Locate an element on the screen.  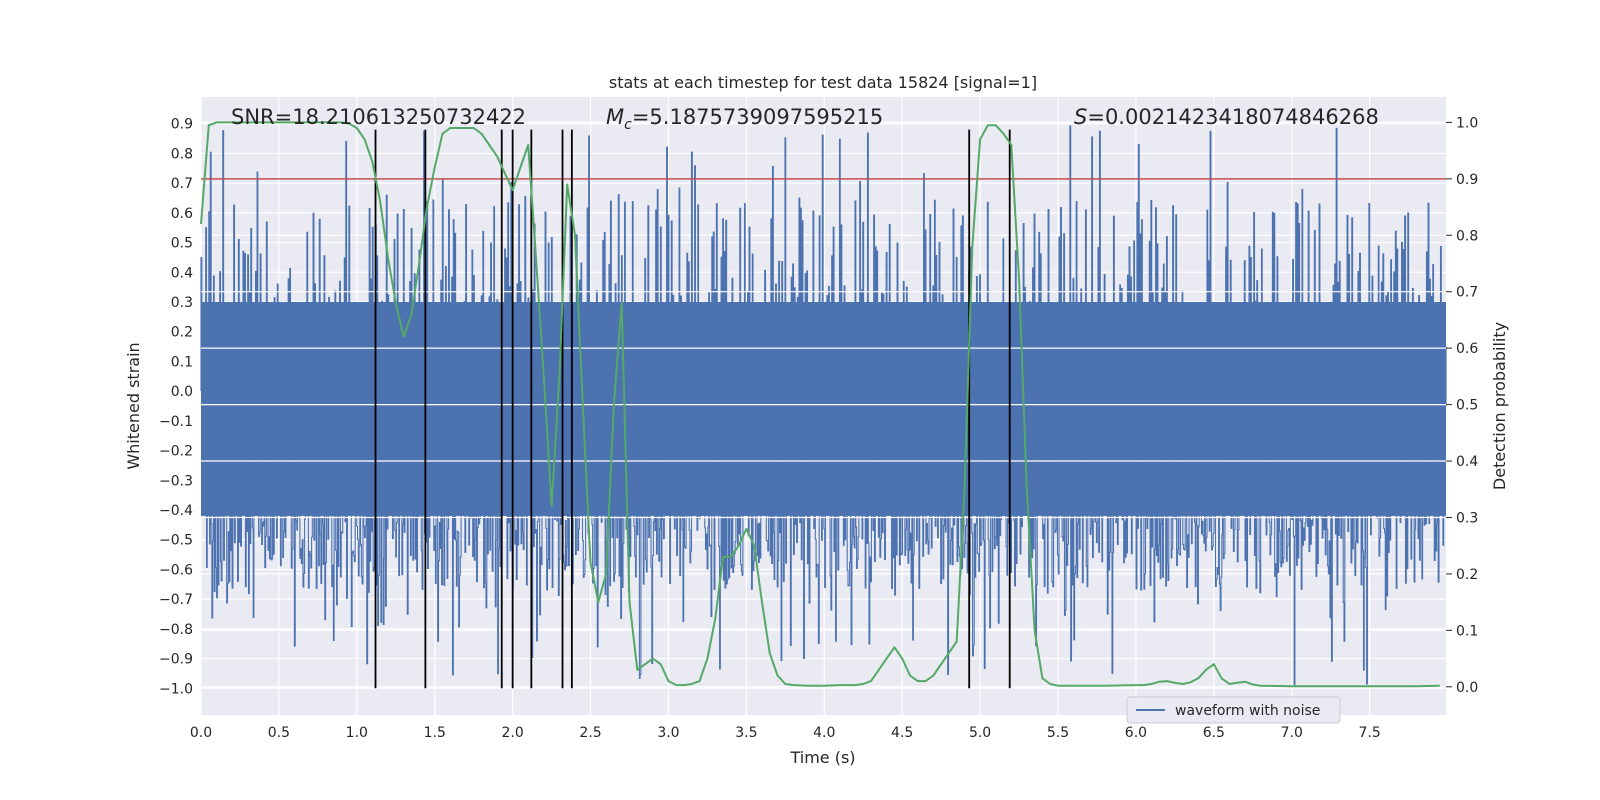
y-left-tick-label: −0.7 is located at coordinates (176, 600).